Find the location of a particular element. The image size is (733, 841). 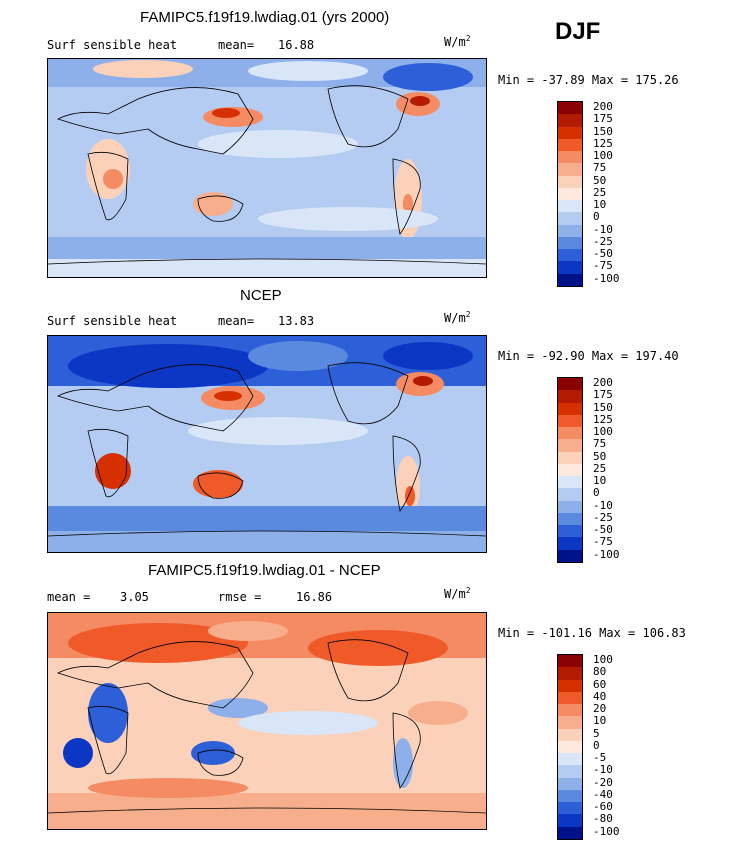

panel3-level-label: 20 is located at coordinates (600, 708).